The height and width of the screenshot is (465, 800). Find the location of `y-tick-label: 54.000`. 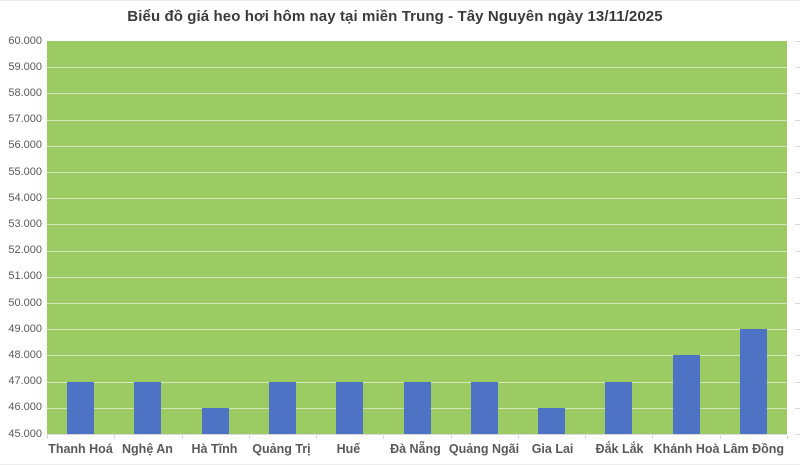

y-tick-label: 54.000 is located at coordinates (25, 197).